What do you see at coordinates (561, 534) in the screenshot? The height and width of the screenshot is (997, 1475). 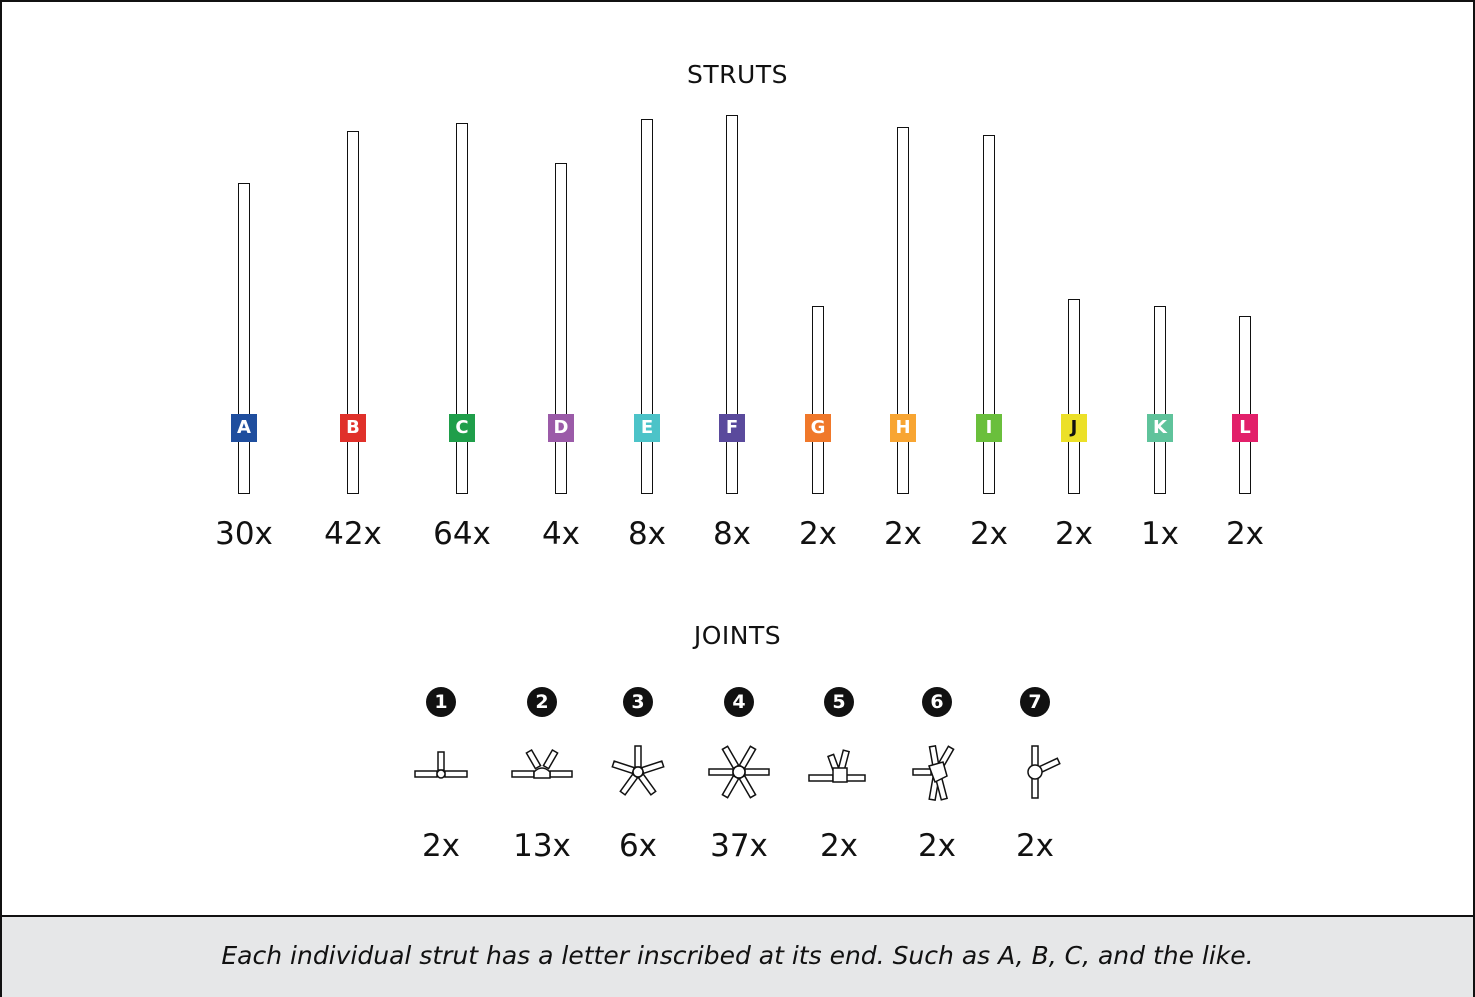 I see `strut-quantity: 4x` at bounding box center [561, 534].